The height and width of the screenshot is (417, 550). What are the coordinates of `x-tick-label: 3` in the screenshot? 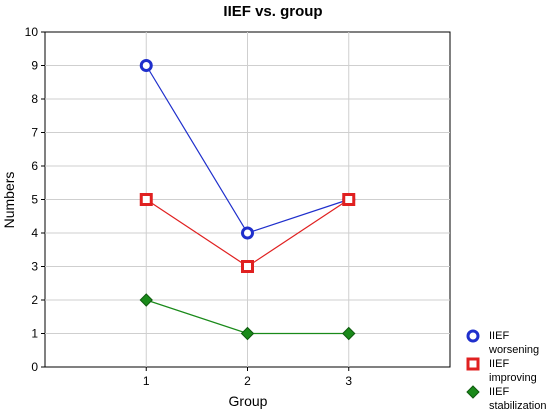 It's located at (348, 381).